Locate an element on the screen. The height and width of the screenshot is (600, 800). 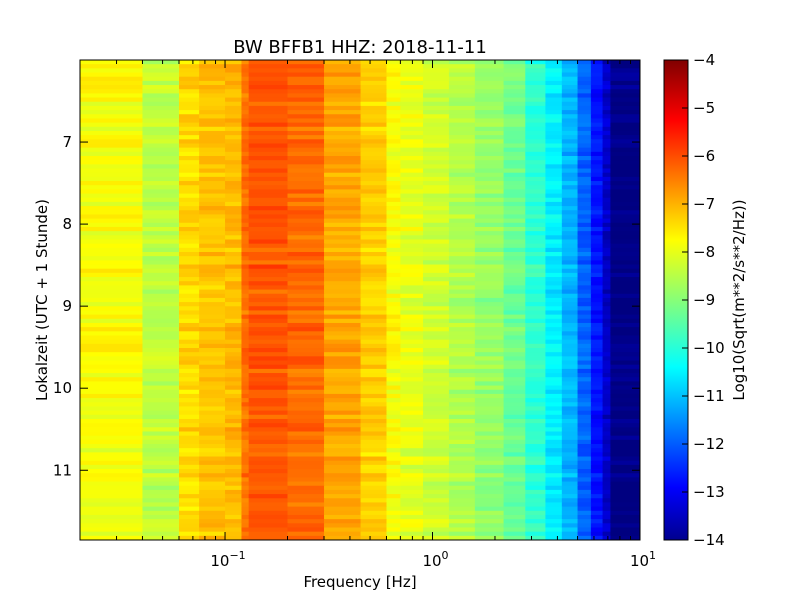
x-tick-exponent: −1 is located at coordinates (237, 555).